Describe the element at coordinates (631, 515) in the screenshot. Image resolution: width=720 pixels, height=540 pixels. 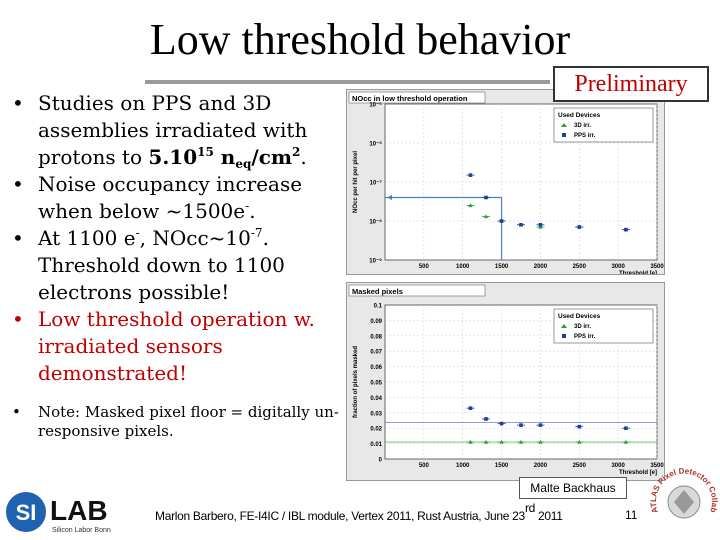
I see `page-number: 11` at that location.